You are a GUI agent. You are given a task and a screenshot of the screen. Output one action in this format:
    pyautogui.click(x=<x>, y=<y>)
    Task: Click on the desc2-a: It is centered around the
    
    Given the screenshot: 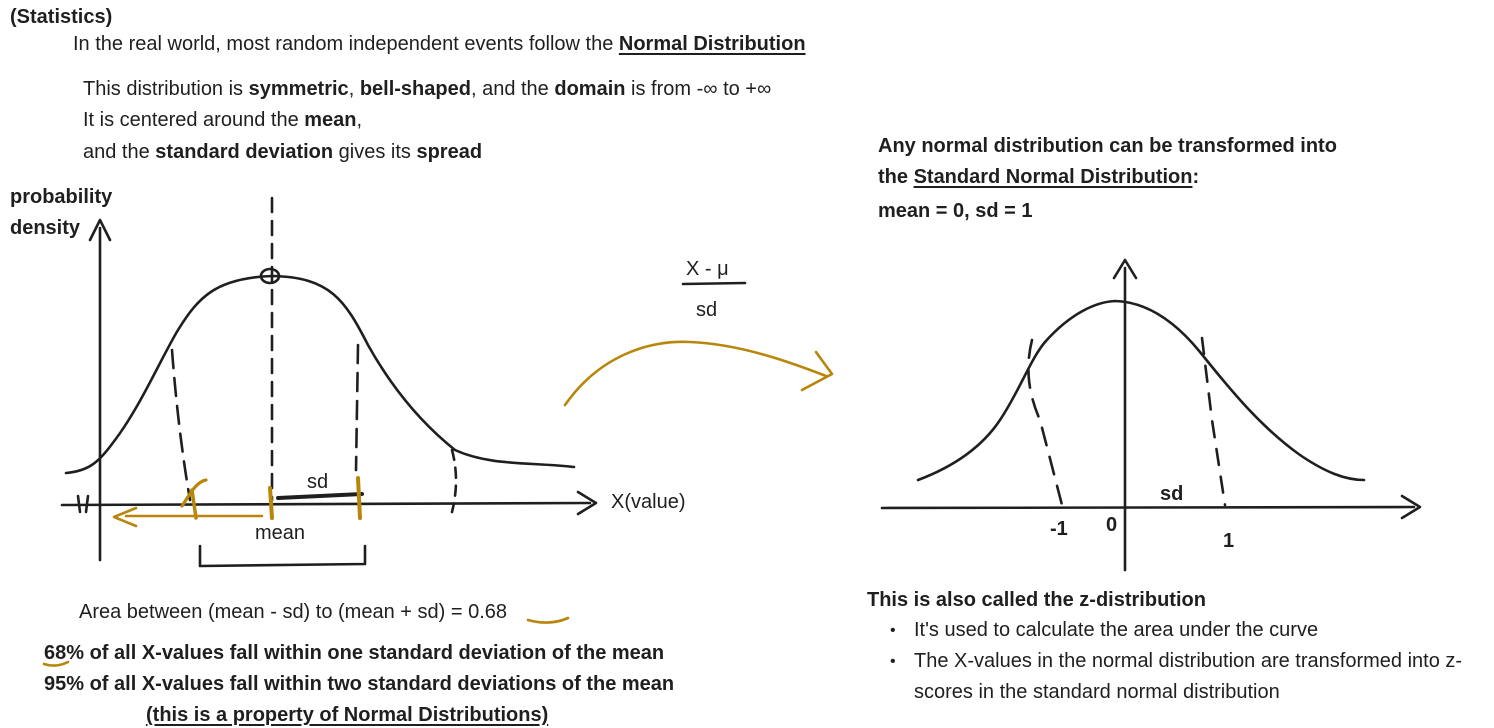 What is the action you would take?
    pyautogui.click(x=194, y=120)
    